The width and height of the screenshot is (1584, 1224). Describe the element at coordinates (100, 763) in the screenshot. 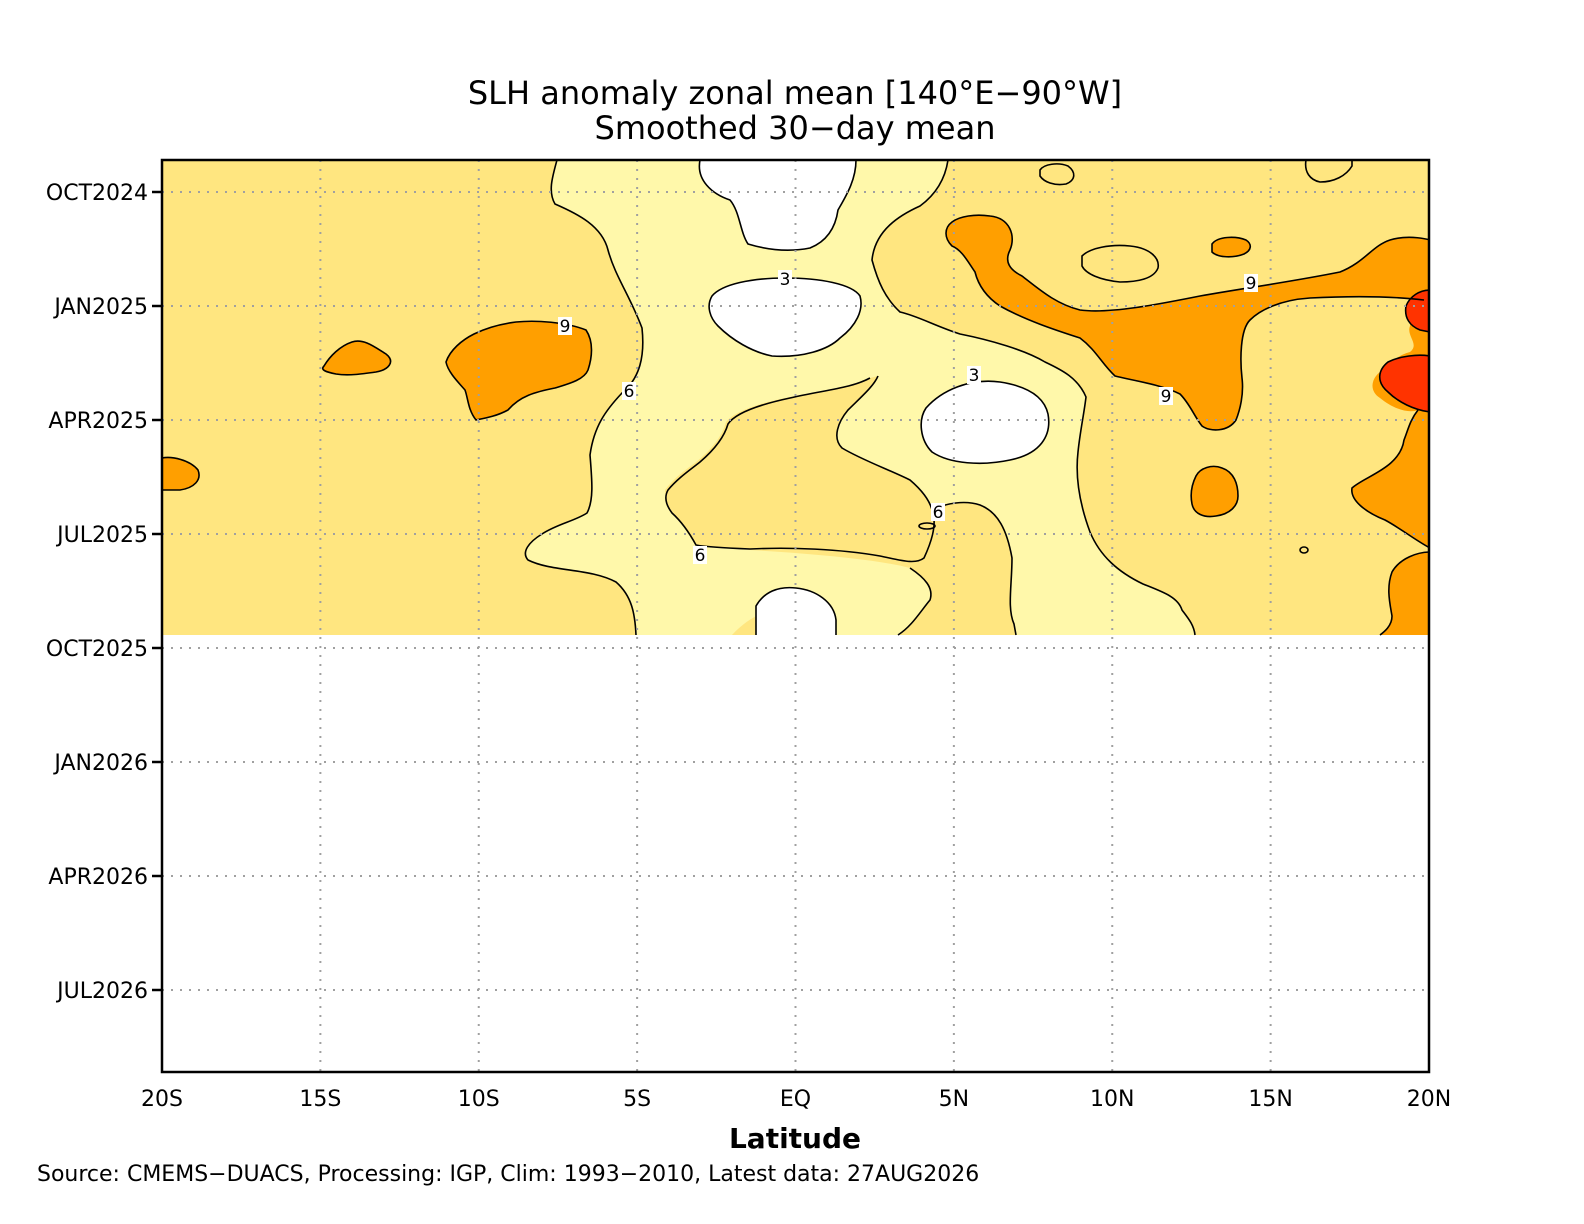

I see `y-tick-label: JAN2026` at that location.